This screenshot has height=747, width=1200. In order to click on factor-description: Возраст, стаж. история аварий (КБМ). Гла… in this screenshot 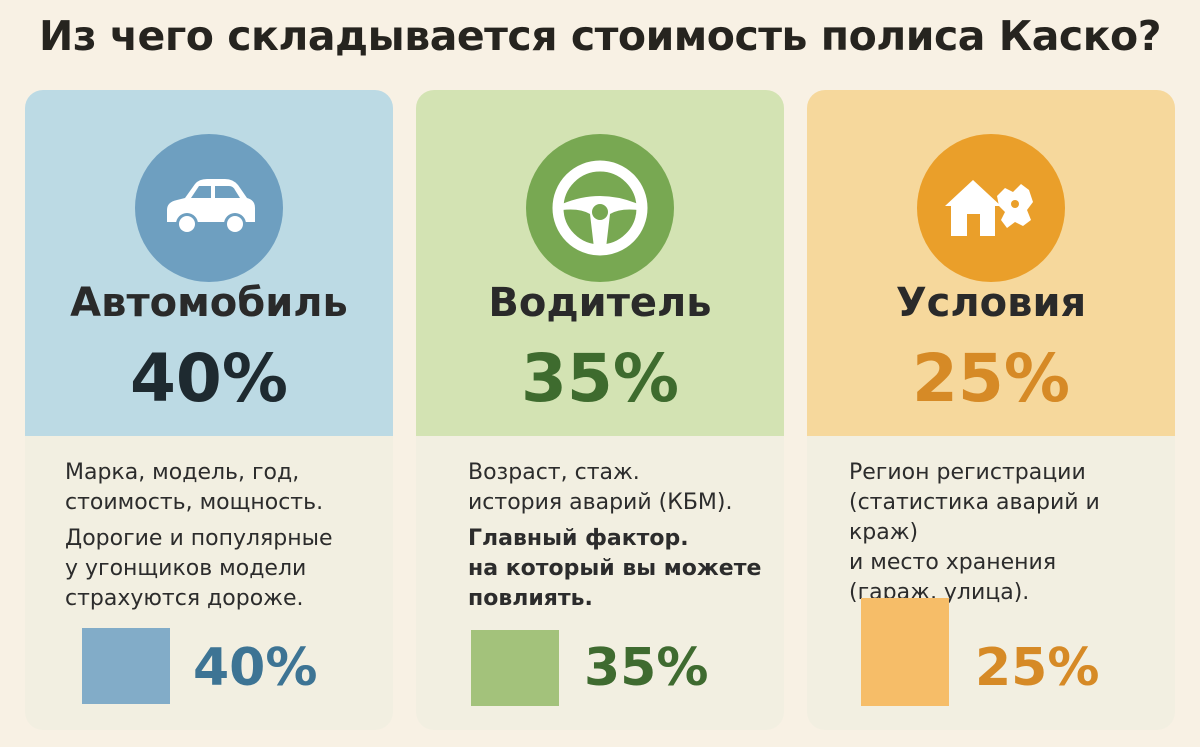, I will do `click(617, 536)`.